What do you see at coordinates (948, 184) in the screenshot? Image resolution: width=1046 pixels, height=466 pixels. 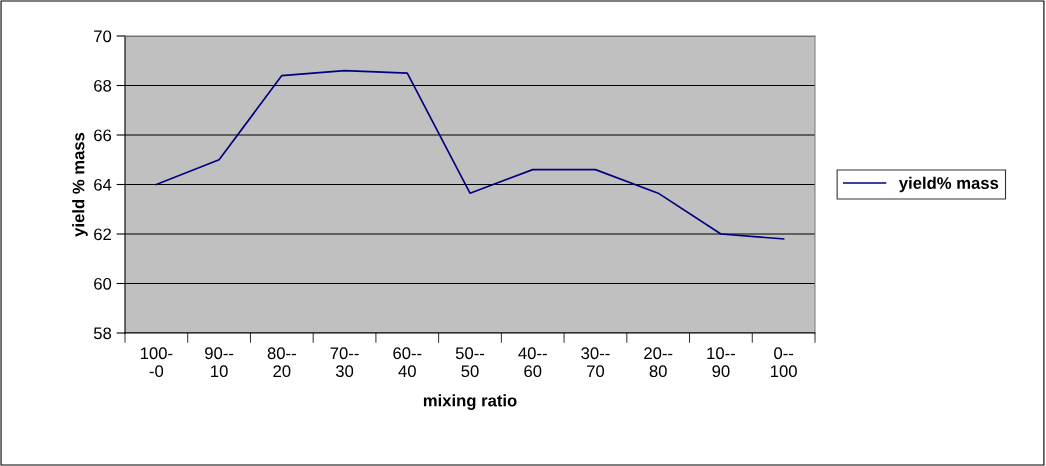 I see `legend-label: yield% mass` at bounding box center [948, 184].